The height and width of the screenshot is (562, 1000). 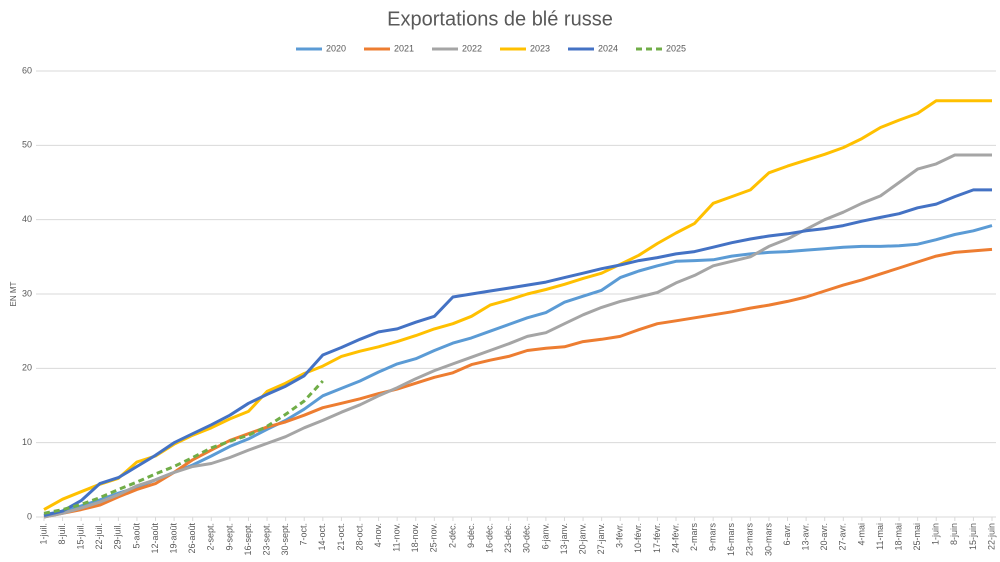 I want to click on x-tick-label: 3-févr., so click(x=620, y=535).